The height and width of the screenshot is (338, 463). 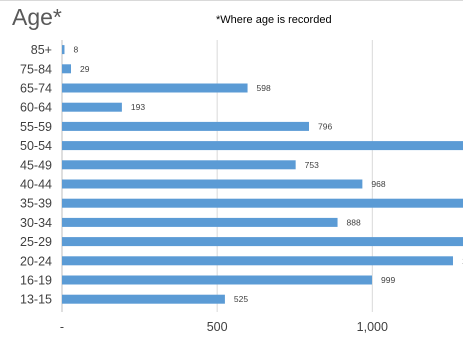 I want to click on data-label-13: 525, so click(x=241, y=299).